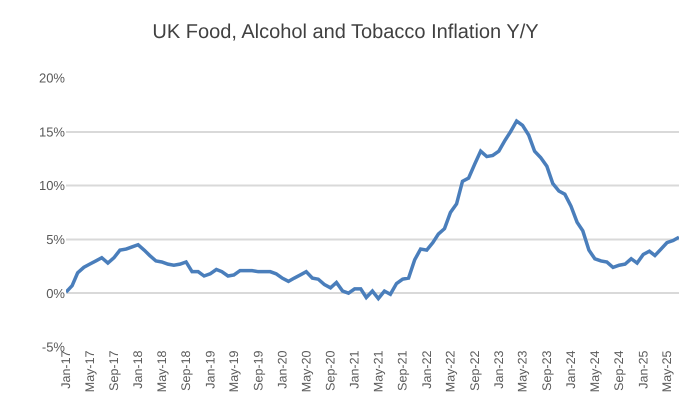  Describe the element at coordinates (89, 371) in the screenshot. I see `x-tick-label: May-17` at that location.